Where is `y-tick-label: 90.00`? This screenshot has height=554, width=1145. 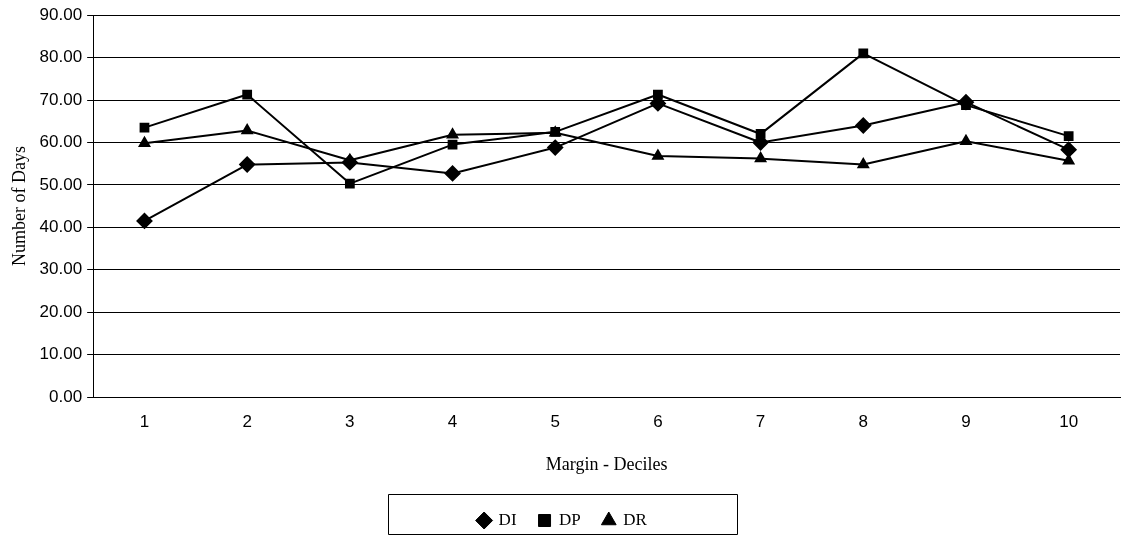
y-tick-label: 90.00 is located at coordinates (61, 14).